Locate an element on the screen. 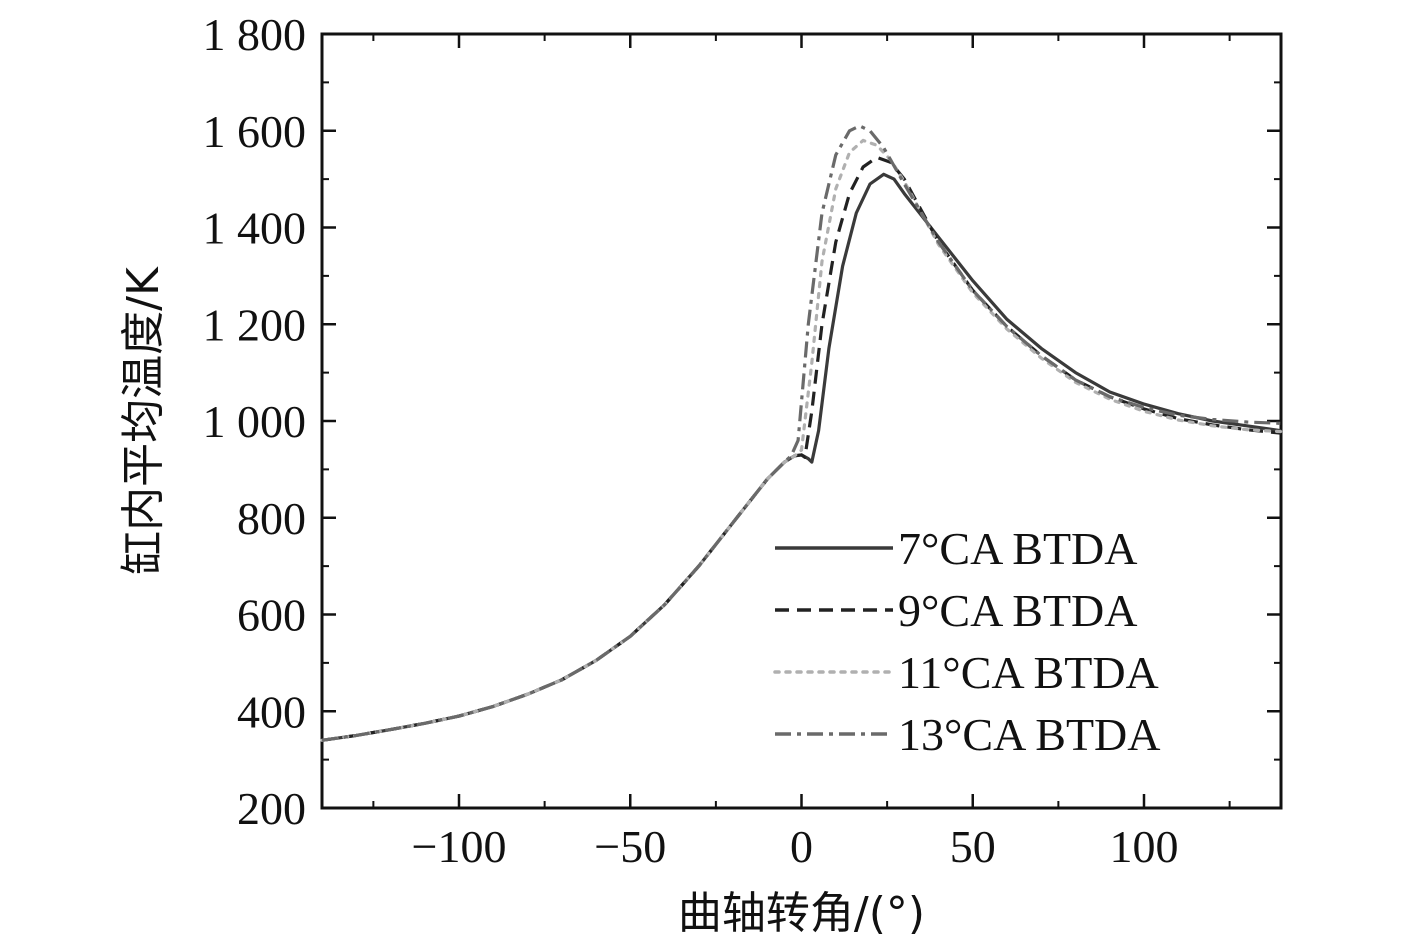 This screenshot has height=945, width=1417. y-tick-label: 1 400 is located at coordinates (255, 228).